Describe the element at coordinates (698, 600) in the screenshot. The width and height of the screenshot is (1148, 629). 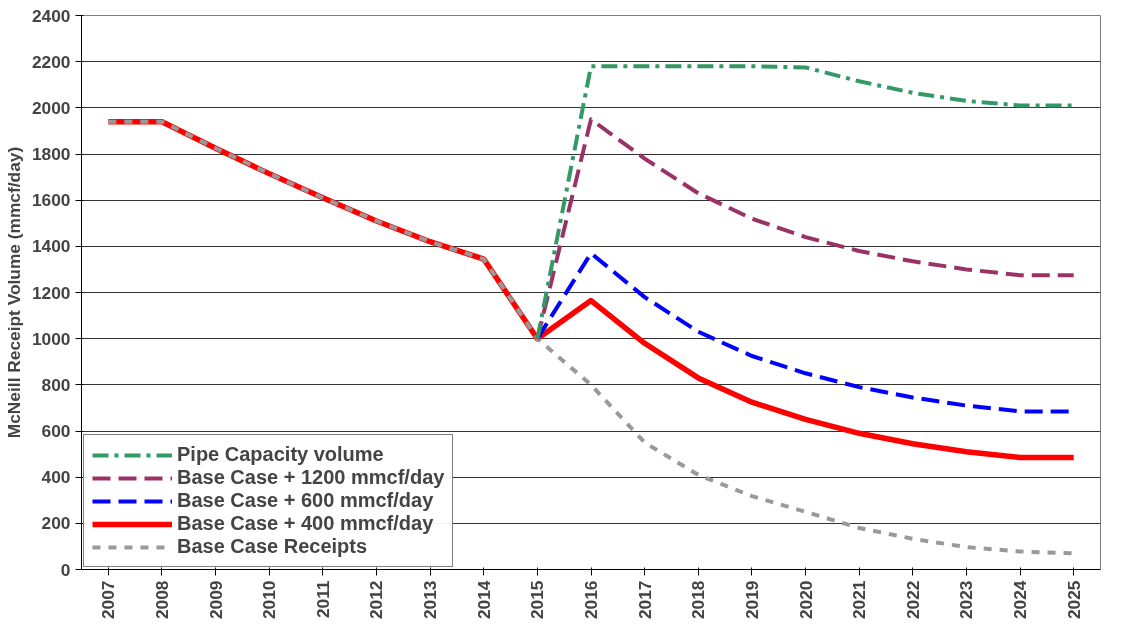
I see `x-tick-label: 2018` at that location.